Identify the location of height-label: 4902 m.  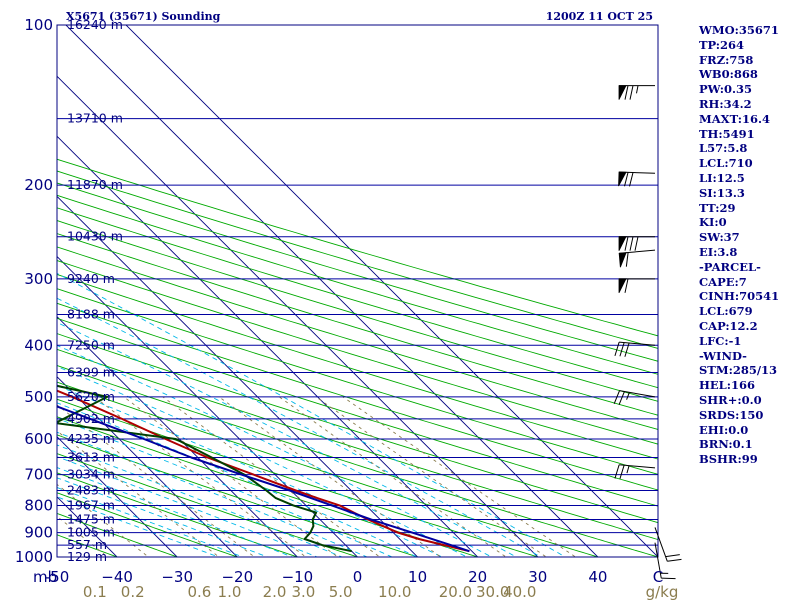
(91, 418).